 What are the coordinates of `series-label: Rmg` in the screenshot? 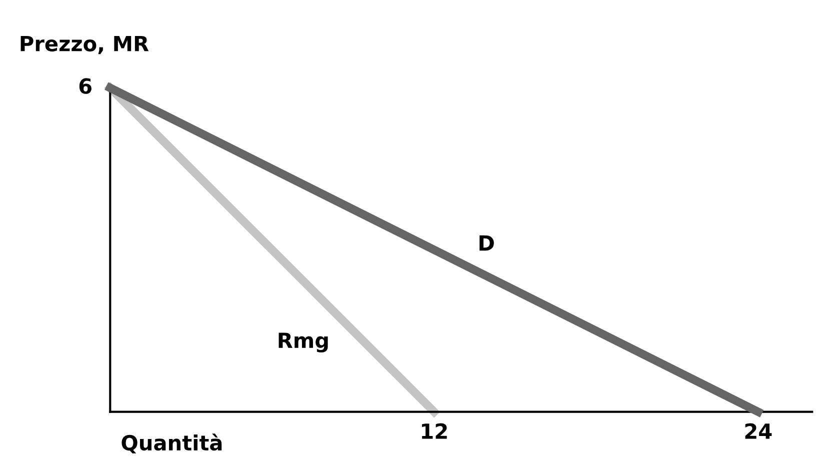 It's located at (303, 342).